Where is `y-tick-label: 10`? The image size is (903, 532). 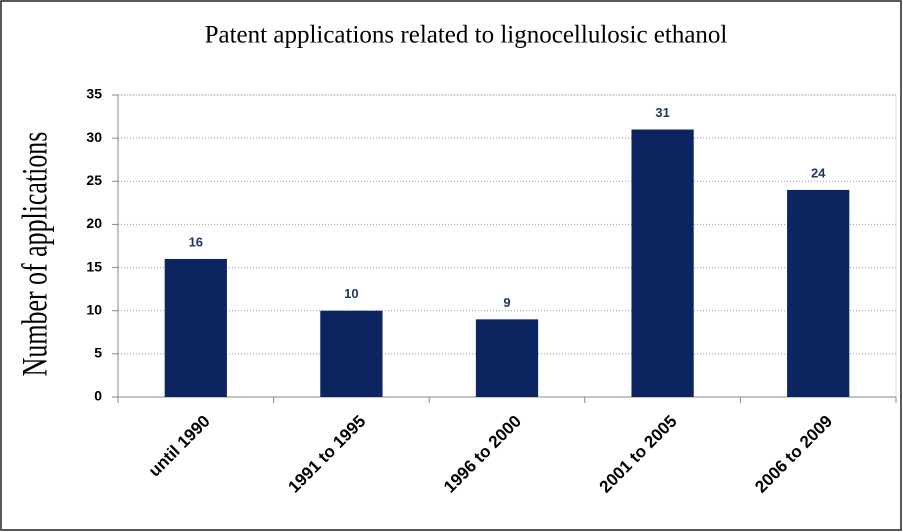
y-tick-label: 10 is located at coordinates (94, 309).